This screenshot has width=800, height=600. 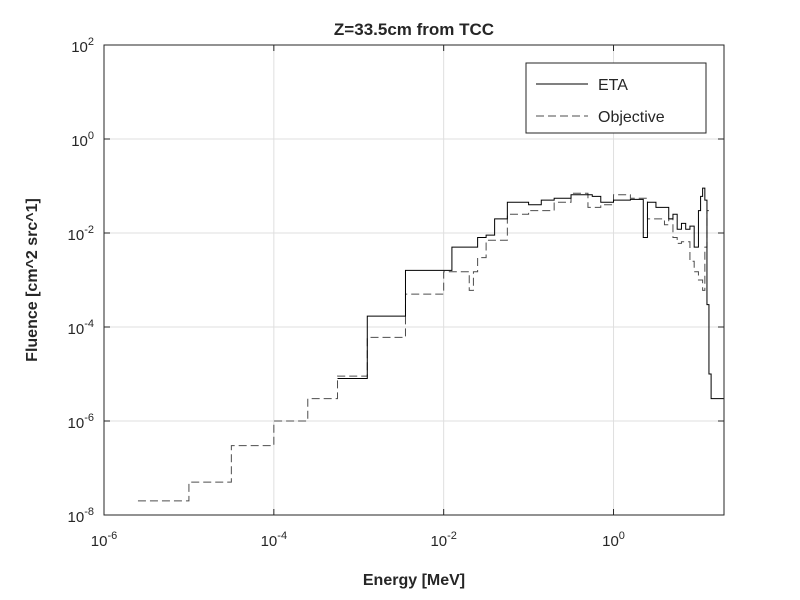 I want to click on y-tick-label: 10², so click(x=82, y=46).